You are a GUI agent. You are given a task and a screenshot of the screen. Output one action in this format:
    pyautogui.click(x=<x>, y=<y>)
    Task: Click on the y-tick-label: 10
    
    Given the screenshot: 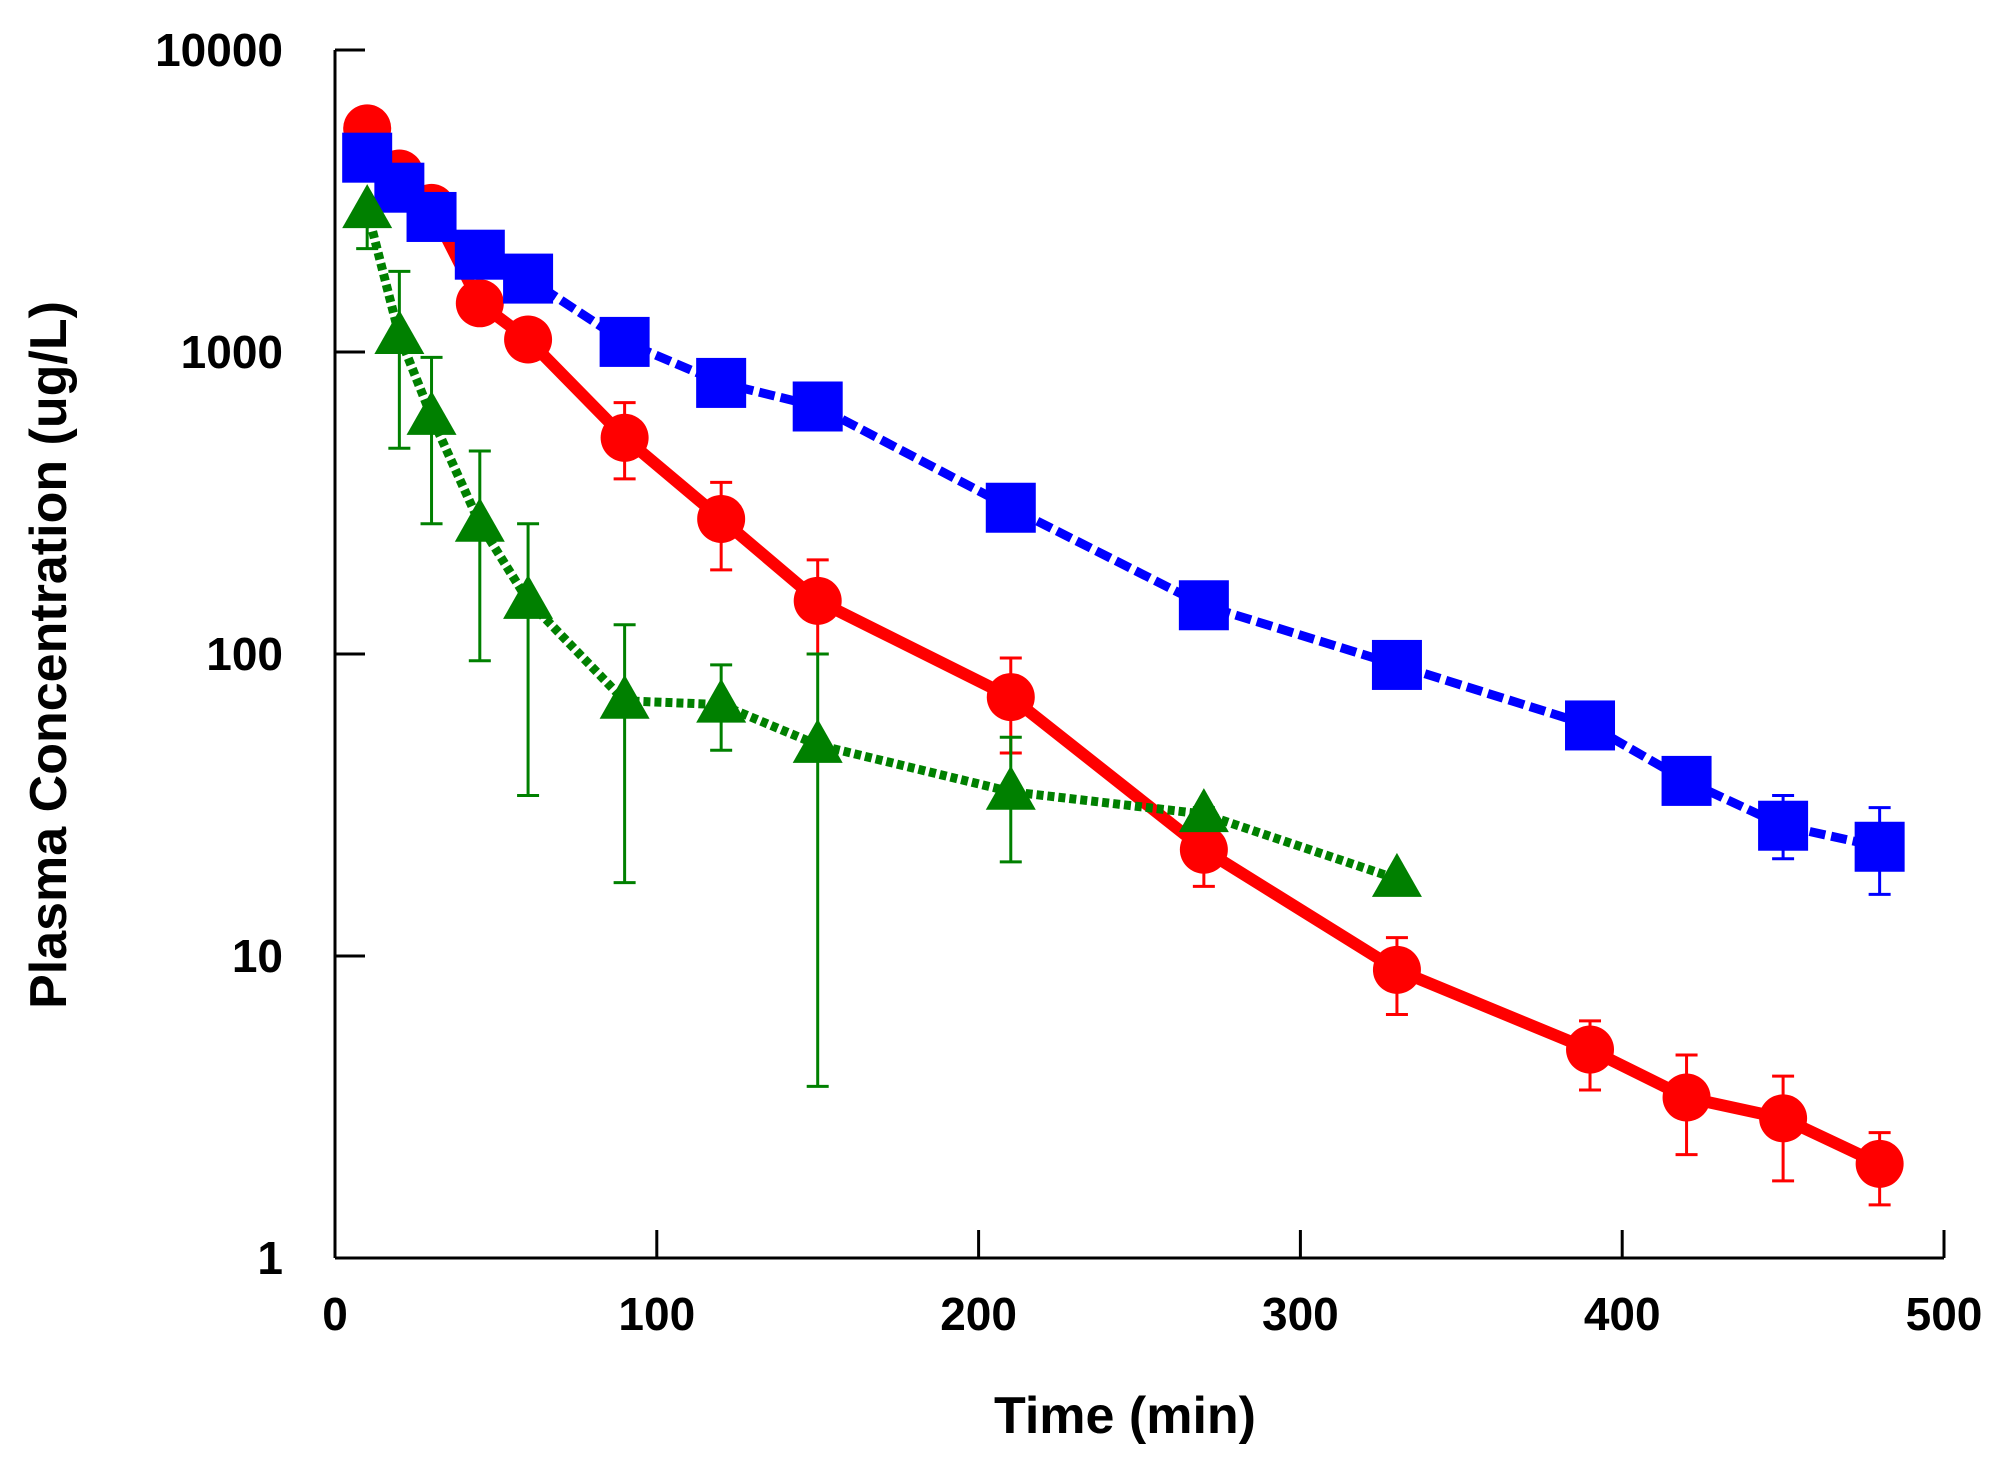 What is the action you would take?
    pyautogui.click(x=257, y=956)
    